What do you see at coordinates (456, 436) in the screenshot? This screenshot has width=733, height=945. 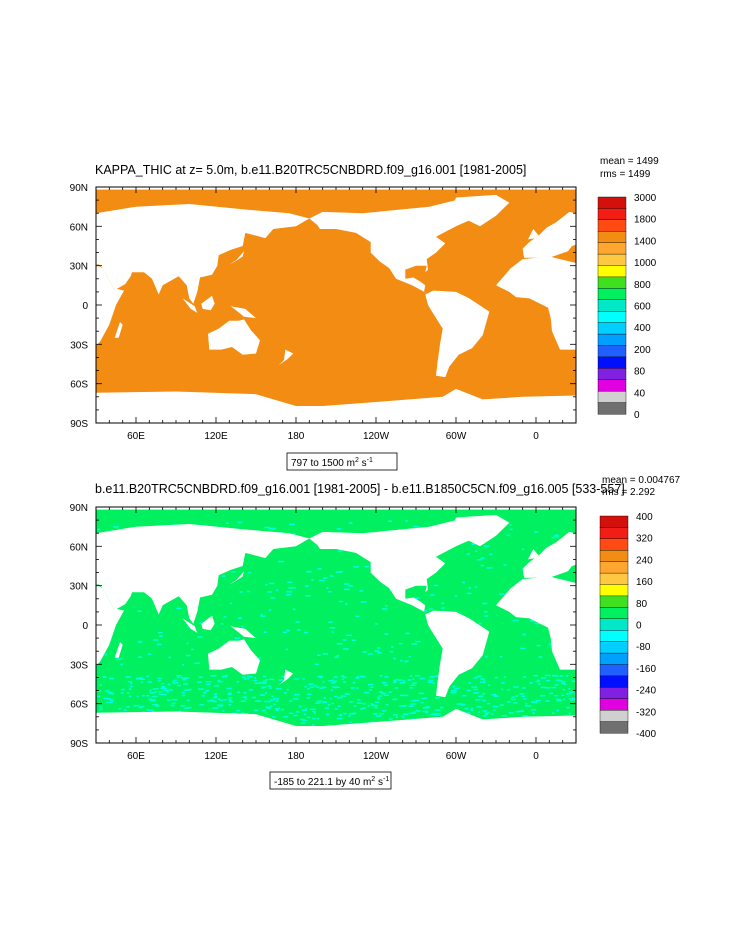 I see `longitude-tick-label: 60W` at bounding box center [456, 436].